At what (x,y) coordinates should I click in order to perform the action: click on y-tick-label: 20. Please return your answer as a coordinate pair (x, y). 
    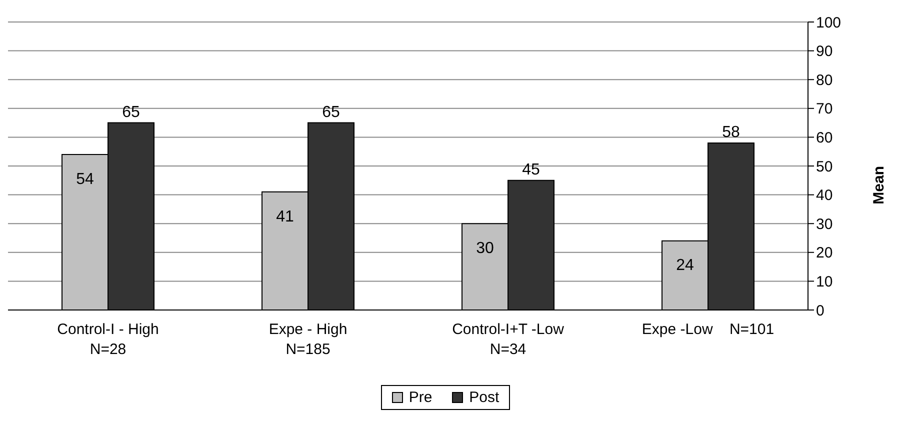
    Looking at the image, I should click on (824, 253).